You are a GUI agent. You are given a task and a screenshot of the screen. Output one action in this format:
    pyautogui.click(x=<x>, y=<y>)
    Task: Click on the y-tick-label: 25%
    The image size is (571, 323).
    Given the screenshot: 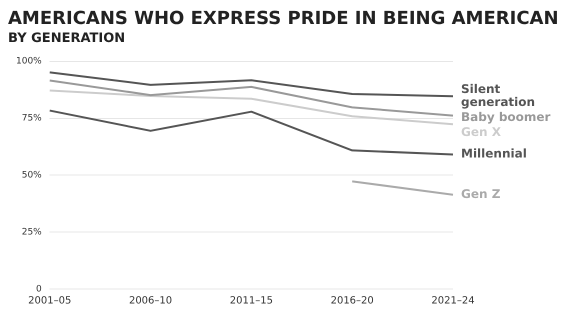 What is the action you would take?
    pyautogui.click(x=32, y=232)
    